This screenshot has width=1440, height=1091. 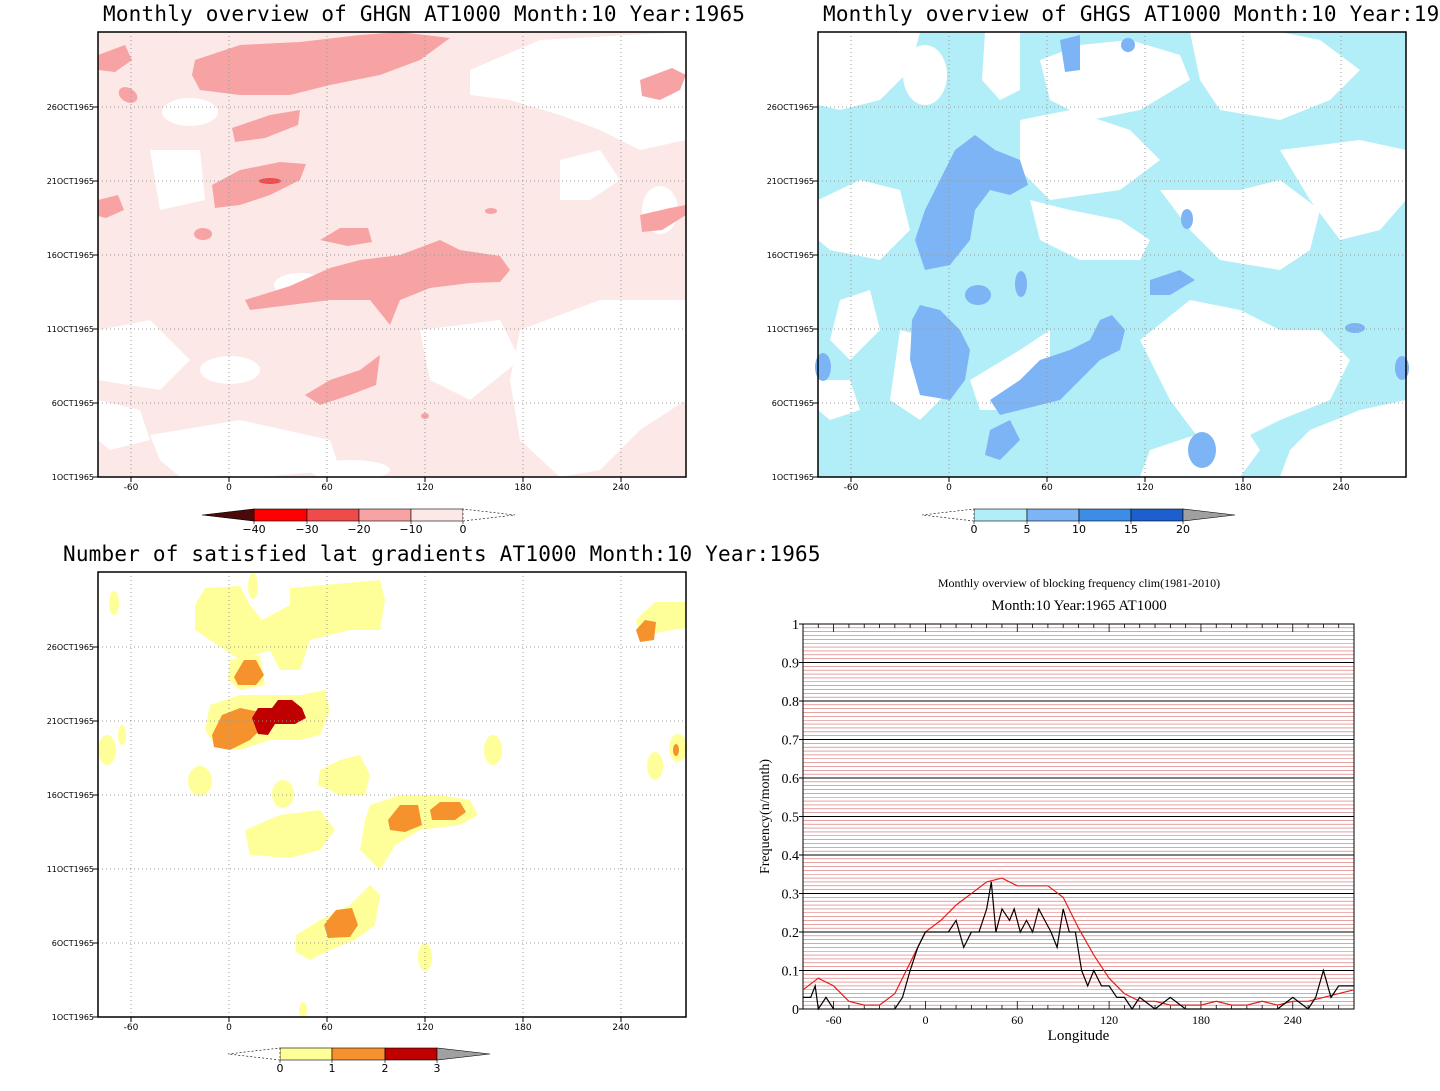 What do you see at coordinates (358, 522) in the screenshot?
I see `ghgn-colorbar: −40 −30 −20 −10 0` at bounding box center [358, 522].